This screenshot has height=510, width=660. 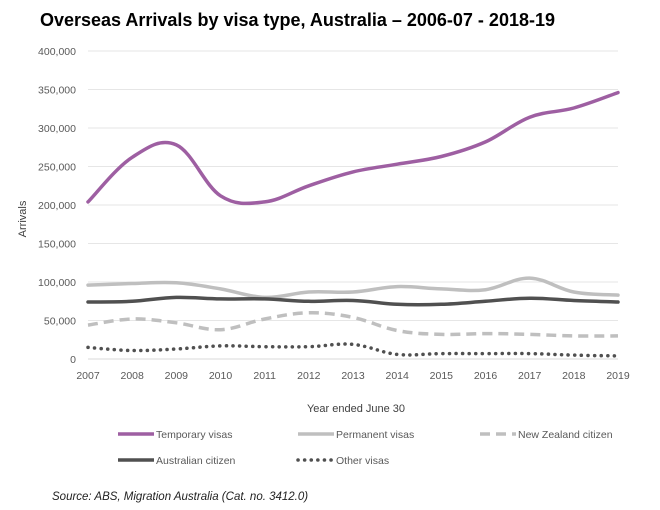 What do you see at coordinates (221, 376) in the screenshot?
I see `x-tick-label: 2010` at bounding box center [221, 376].